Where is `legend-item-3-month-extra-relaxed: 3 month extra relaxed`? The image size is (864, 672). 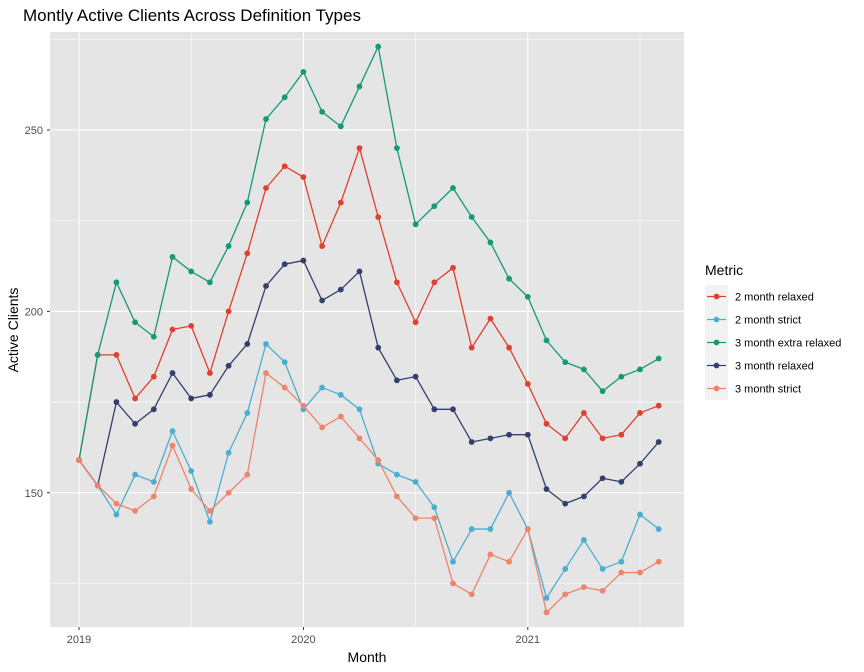
legend-item-3-month-extra-relaxed: 3 month extra relaxed is located at coordinates (773, 342).